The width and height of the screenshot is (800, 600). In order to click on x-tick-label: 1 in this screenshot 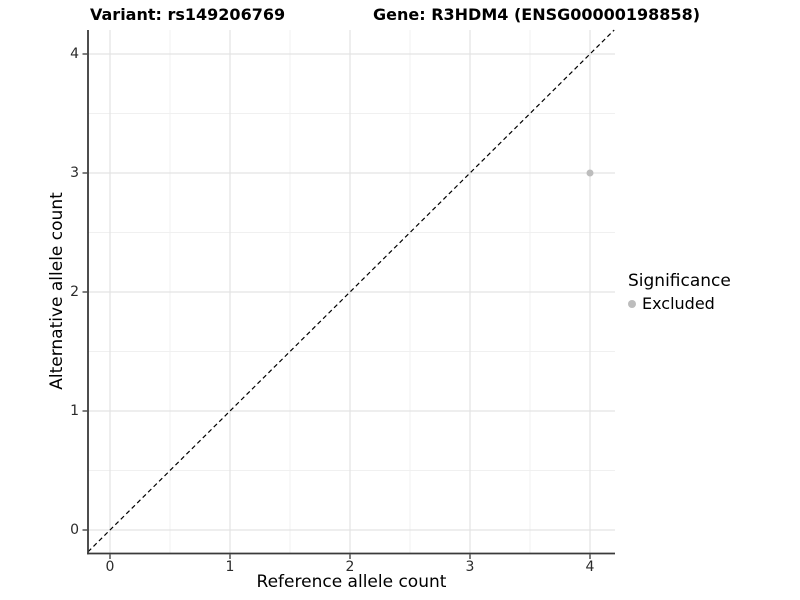, I will do `click(230, 567)`.